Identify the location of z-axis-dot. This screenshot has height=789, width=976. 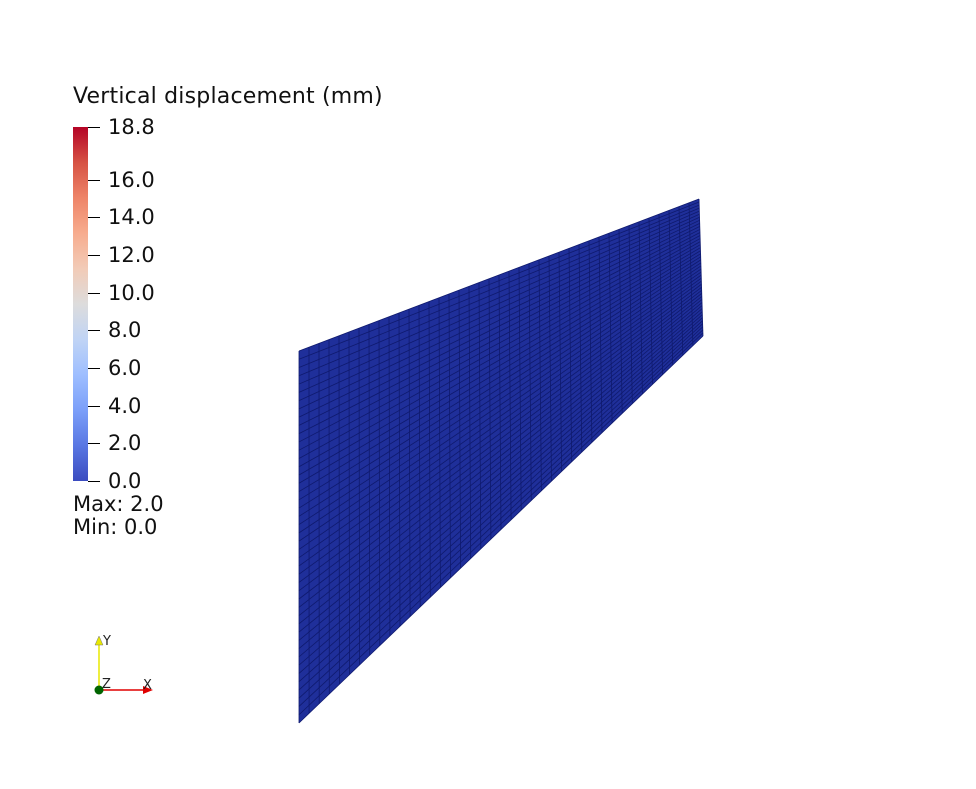
(99, 690).